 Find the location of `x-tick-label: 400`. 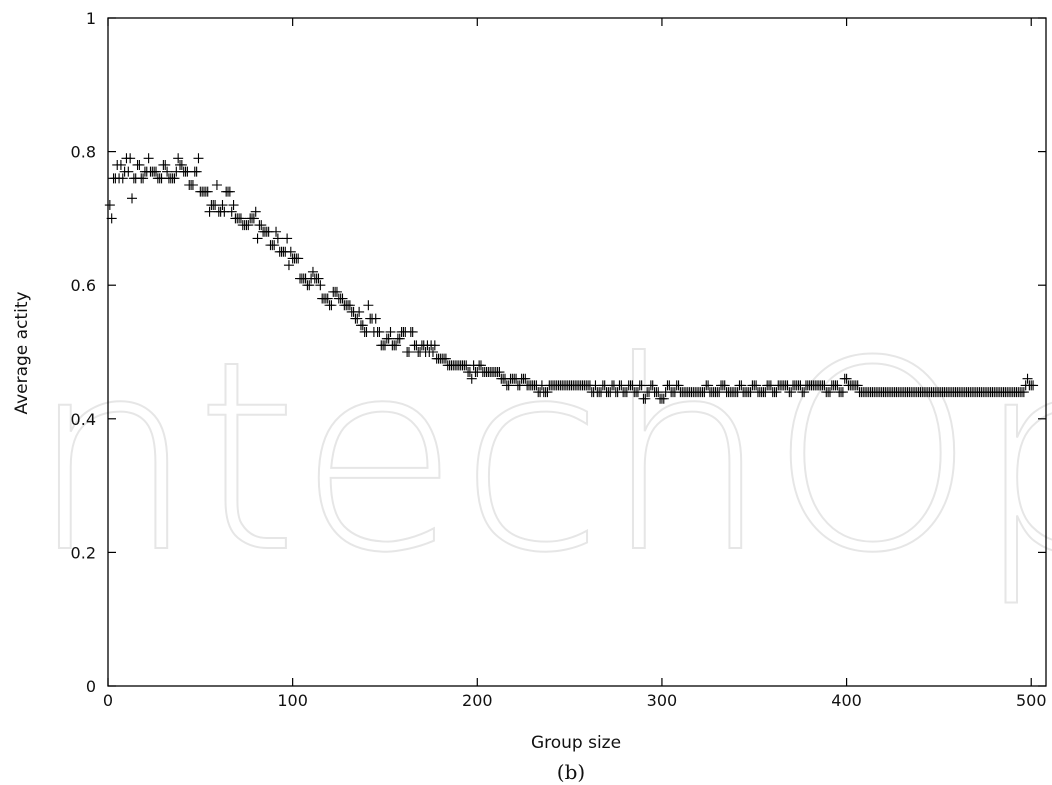

x-tick-label: 400 is located at coordinates (846, 700).